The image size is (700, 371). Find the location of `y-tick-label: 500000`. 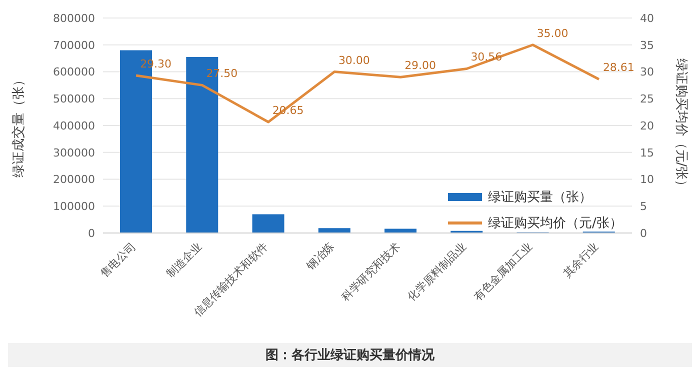

y-tick-label: 500000 is located at coordinates (74, 99).